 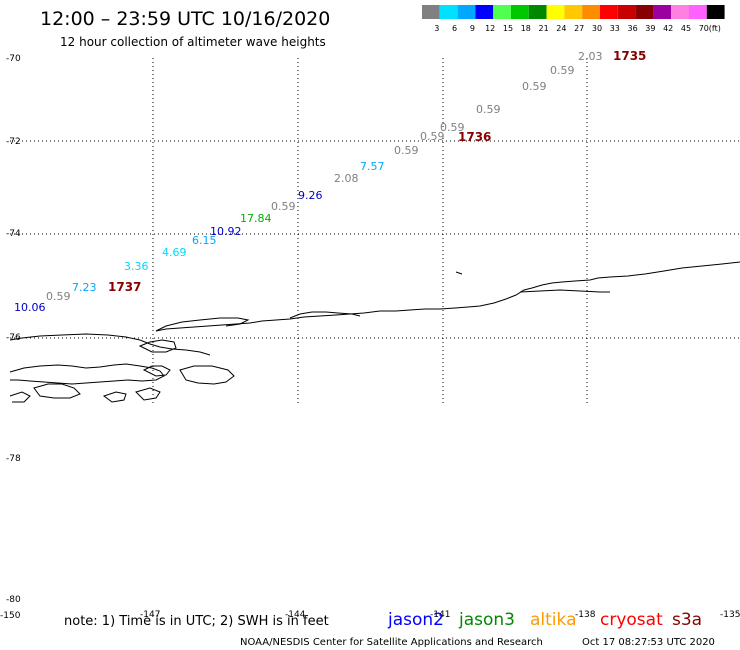 What do you see at coordinates (579, 28) in the screenshot?
I see `colorbar-label: 27` at bounding box center [579, 28].